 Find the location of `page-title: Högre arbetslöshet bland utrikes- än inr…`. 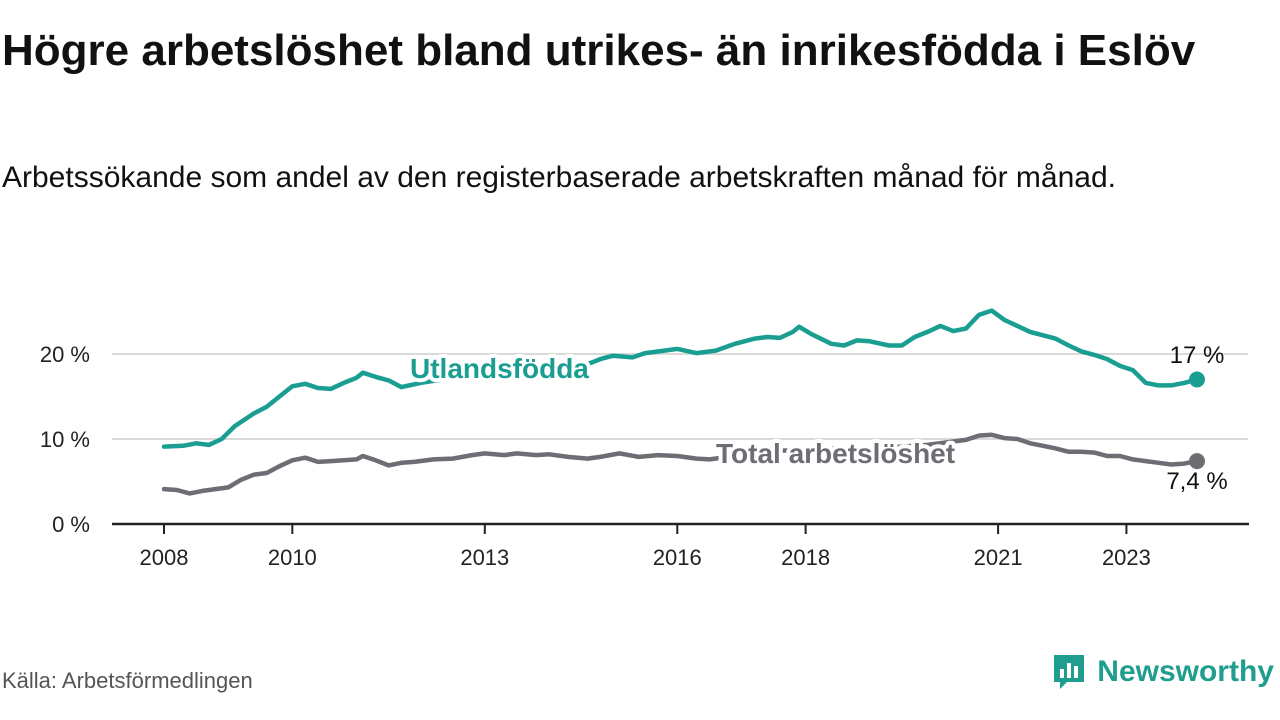

page-title: Högre arbetslöshet bland utrikes- än inr… is located at coordinates (599, 50).